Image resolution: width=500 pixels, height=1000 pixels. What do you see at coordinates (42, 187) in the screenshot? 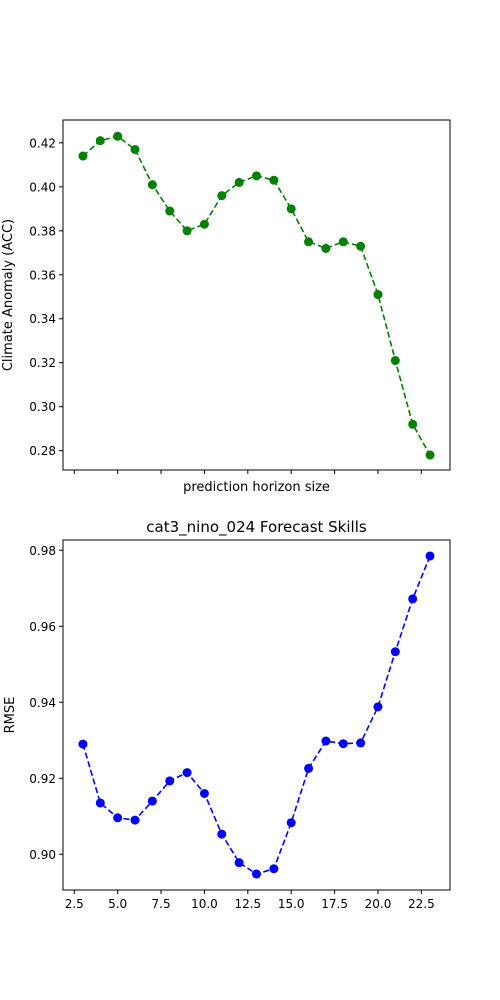
I see `acc-y-tick-label: 0.40` at bounding box center [42, 187].